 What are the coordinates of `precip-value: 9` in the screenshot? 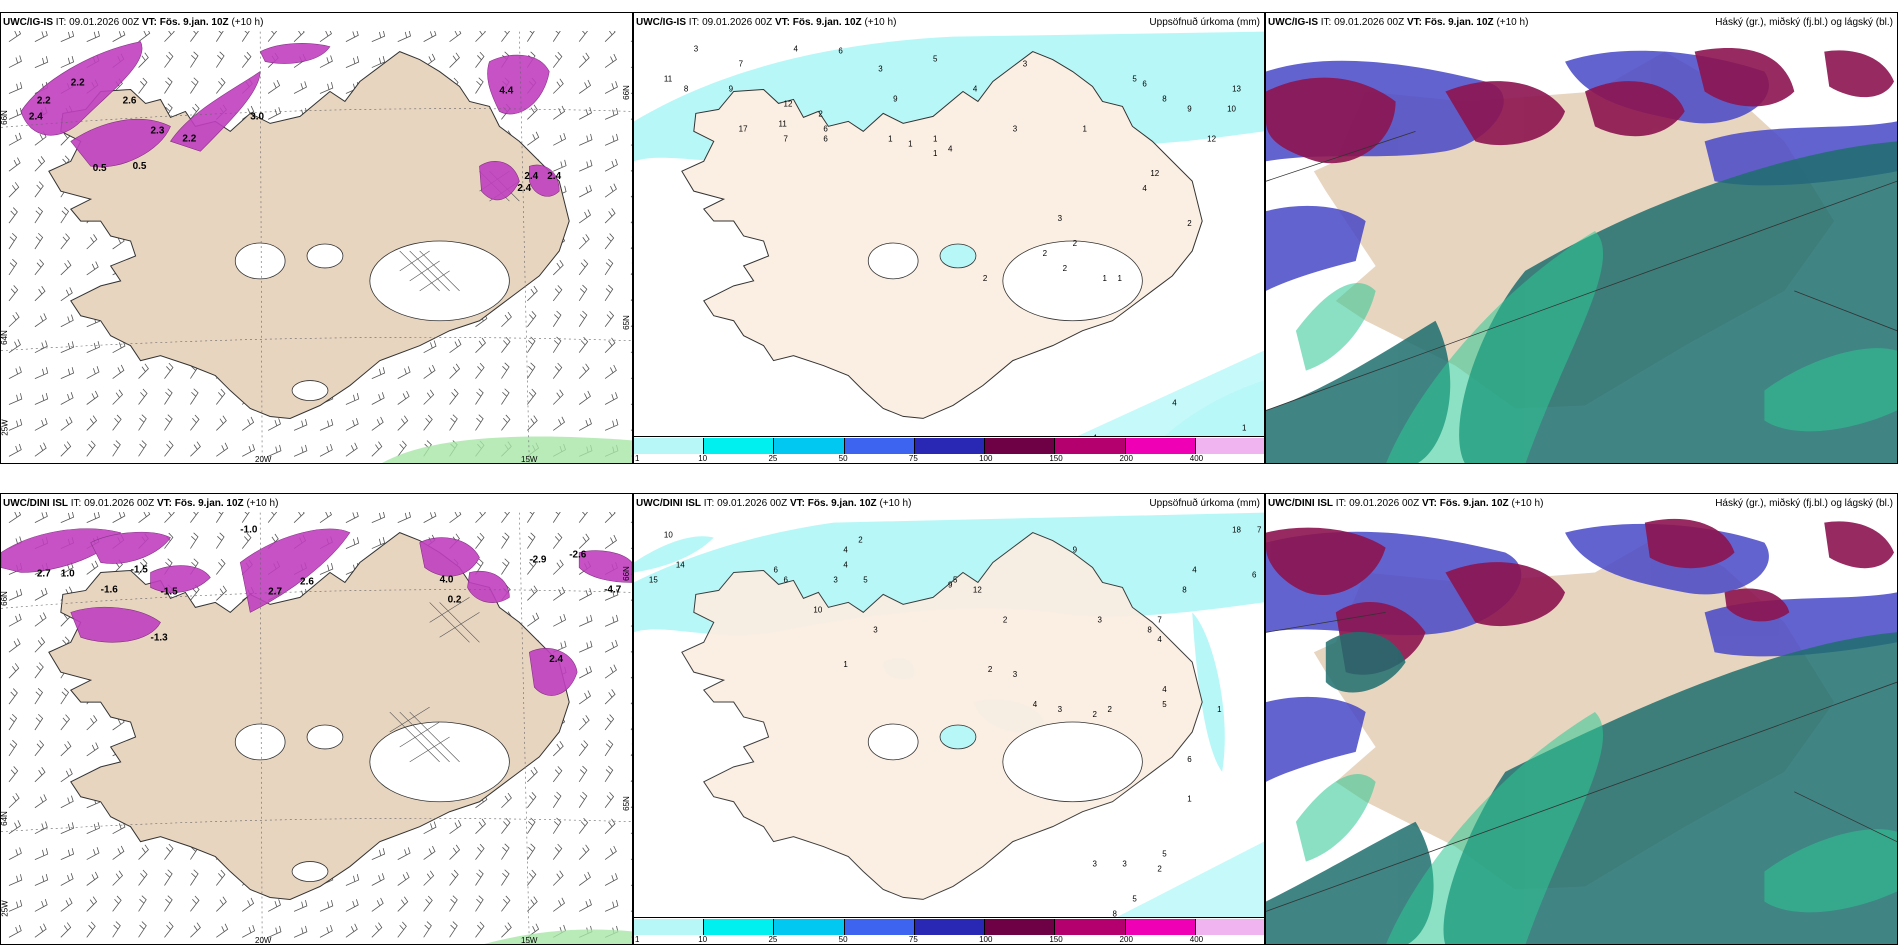 It's located at (1075, 550).